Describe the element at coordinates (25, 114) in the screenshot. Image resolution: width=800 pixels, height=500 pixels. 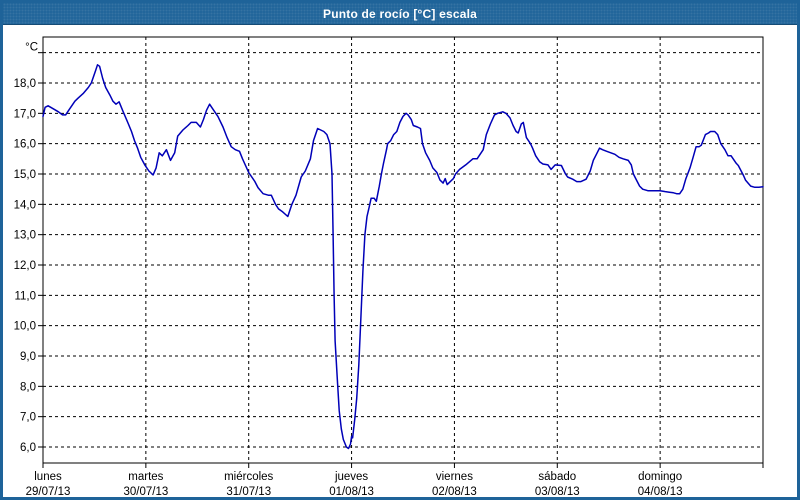
I see `y-tick-label: 17,0` at that location.